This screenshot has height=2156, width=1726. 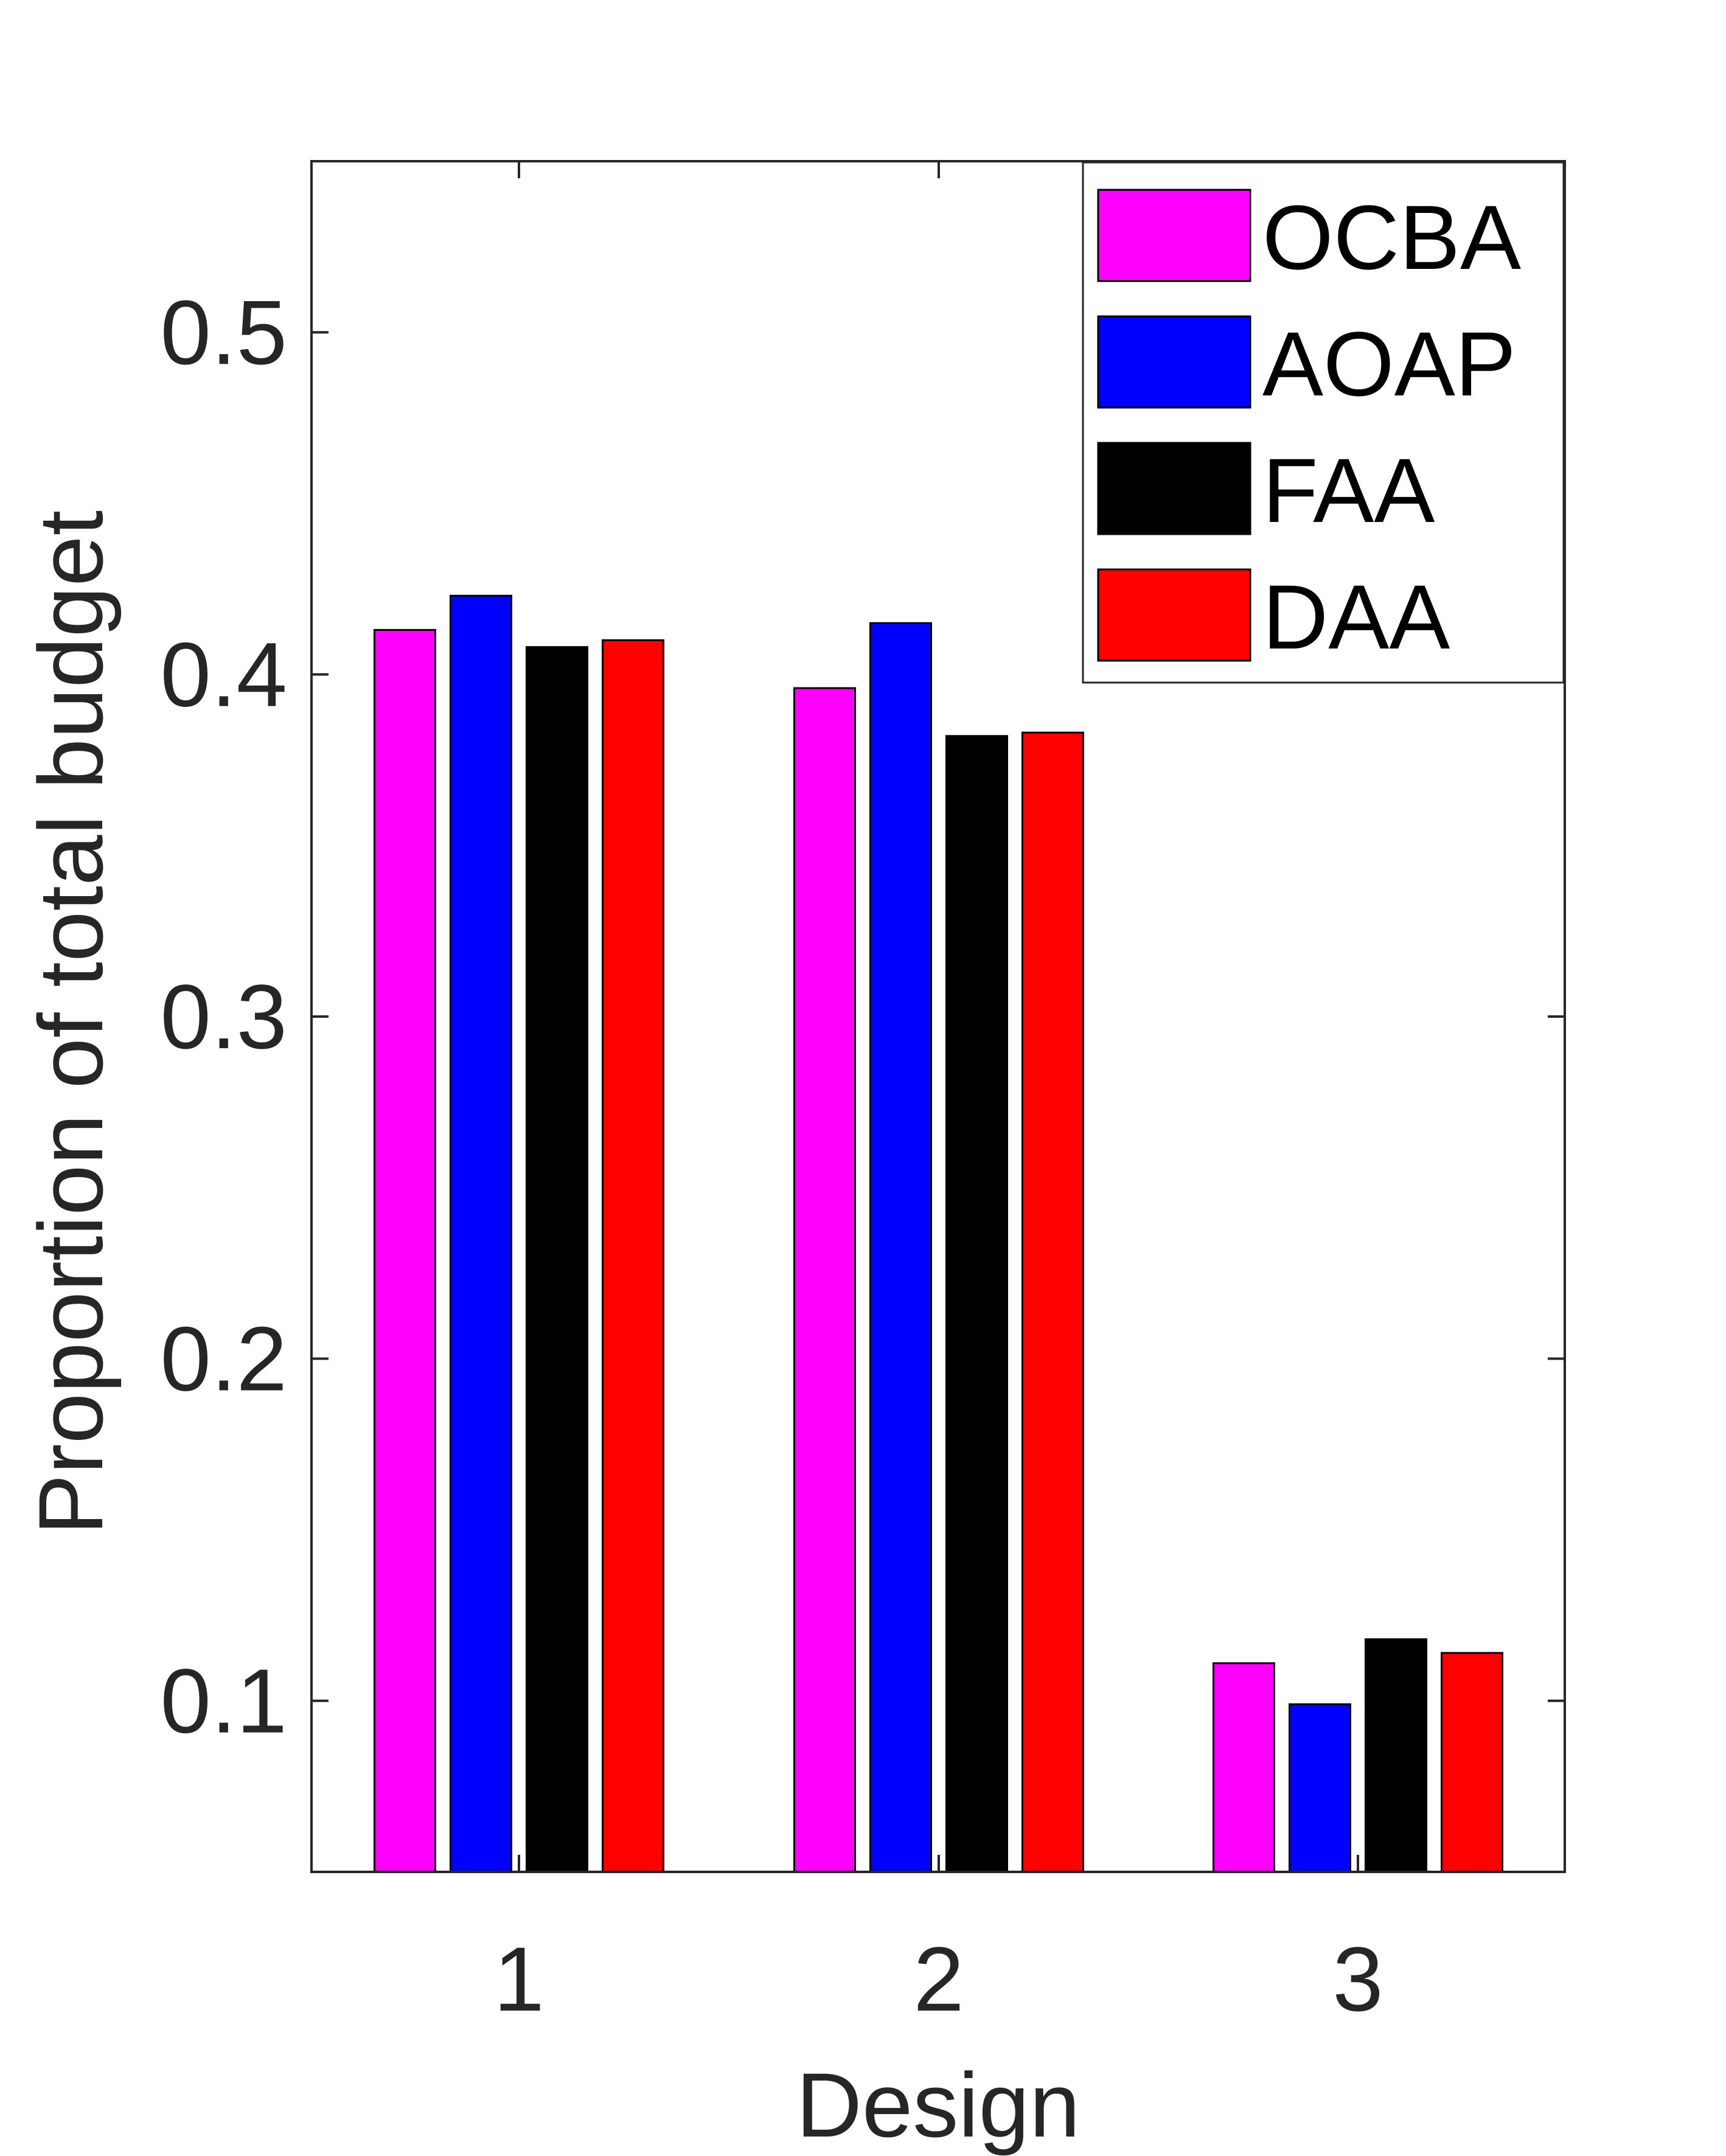 I want to click on x-axis-label: Design, so click(x=938, y=2105).